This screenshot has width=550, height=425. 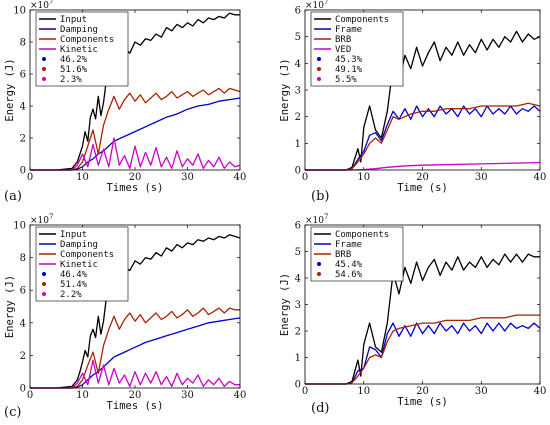 What do you see at coordinates (320, 196) in the screenshot?
I see `panel-label: (b)` at bounding box center [320, 196].